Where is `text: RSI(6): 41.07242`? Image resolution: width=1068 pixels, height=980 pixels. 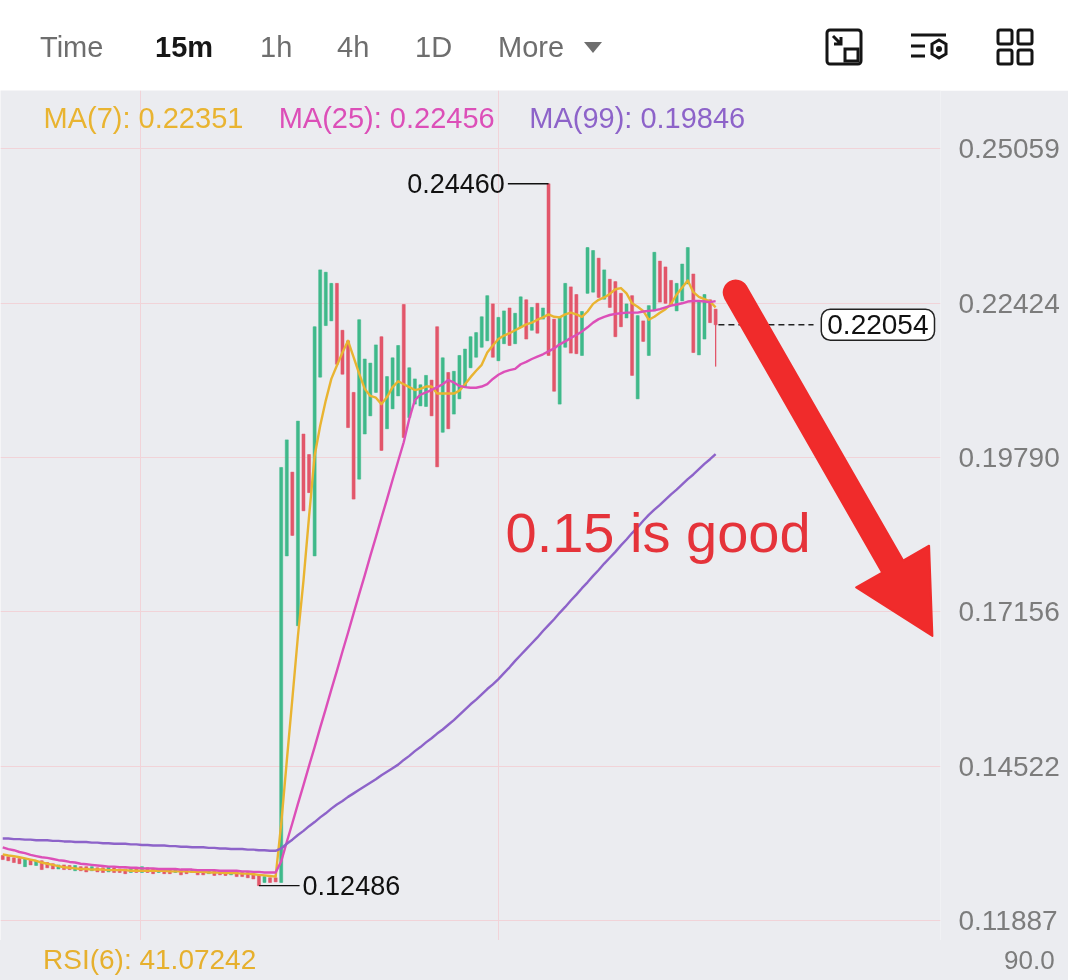
text: RSI(6): 41.07242 is located at coordinates (150, 960).